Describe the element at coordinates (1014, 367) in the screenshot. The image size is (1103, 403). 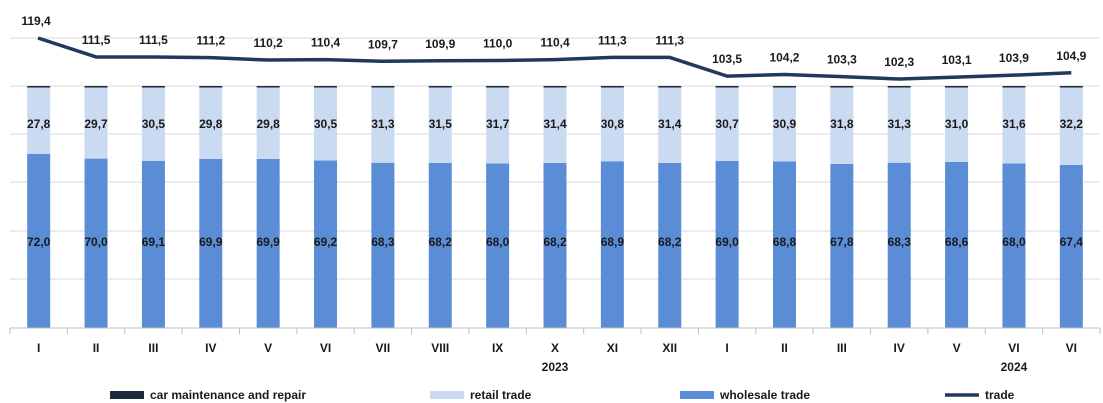
I see `year-label: 2024` at that location.